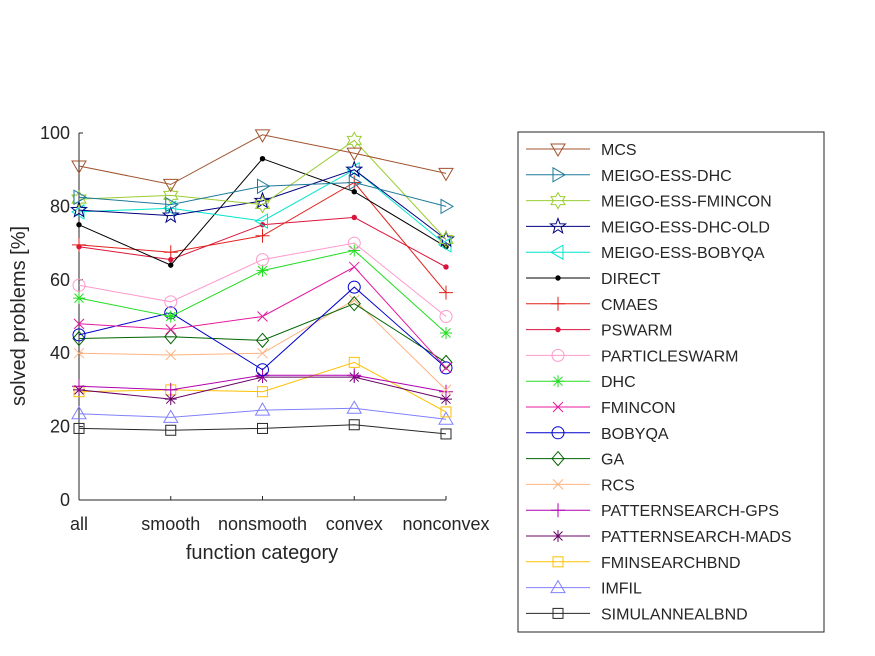 The width and height of the screenshot is (875, 656). What do you see at coordinates (686, 202) in the screenshot?
I see `legend-label: MEIGO-ESS-FMINCON` at bounding box center [686, 202].